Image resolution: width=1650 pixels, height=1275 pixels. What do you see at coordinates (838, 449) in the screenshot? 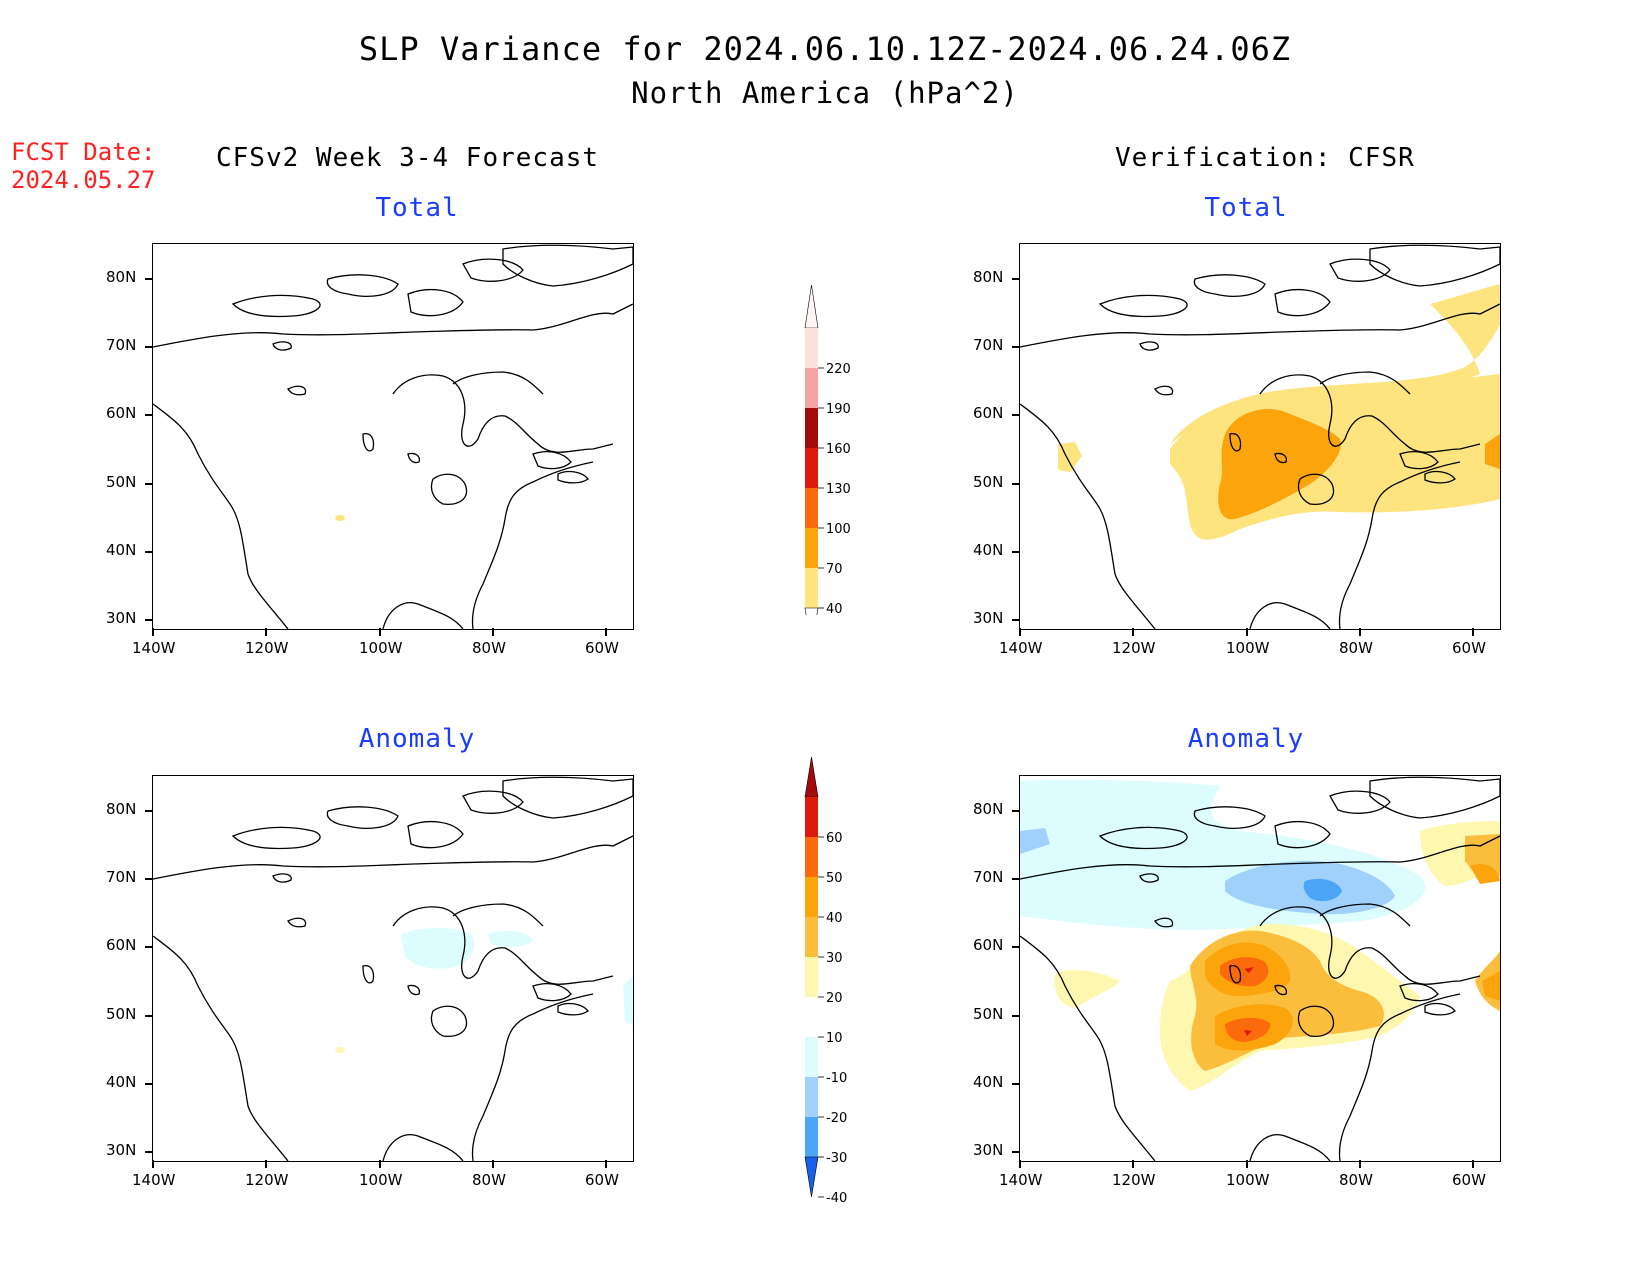
I see `colorbar-label: 160` at bounding box center [838, 449].